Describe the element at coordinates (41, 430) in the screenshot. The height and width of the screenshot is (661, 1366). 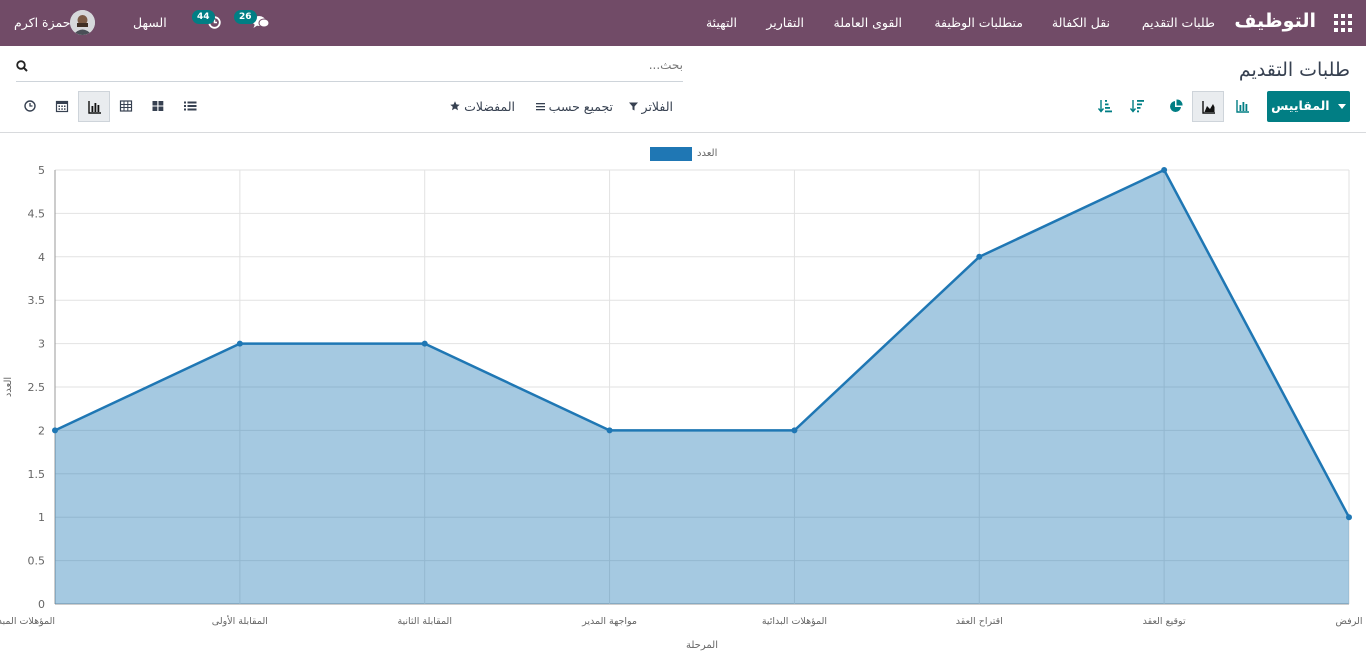
I see `y-tick-label: 2` at that location.